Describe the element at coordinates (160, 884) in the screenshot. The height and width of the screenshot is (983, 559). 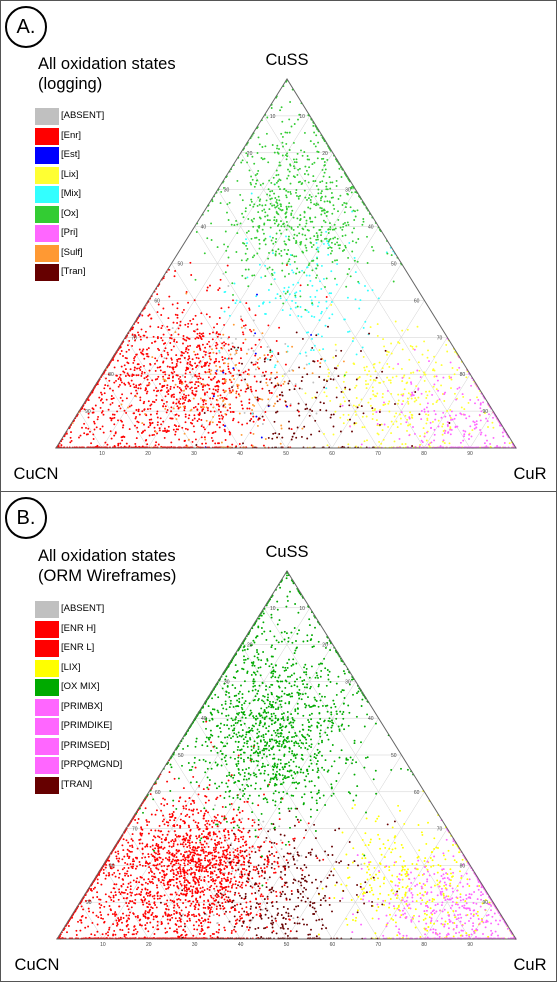
I see `grid-line` at that location.